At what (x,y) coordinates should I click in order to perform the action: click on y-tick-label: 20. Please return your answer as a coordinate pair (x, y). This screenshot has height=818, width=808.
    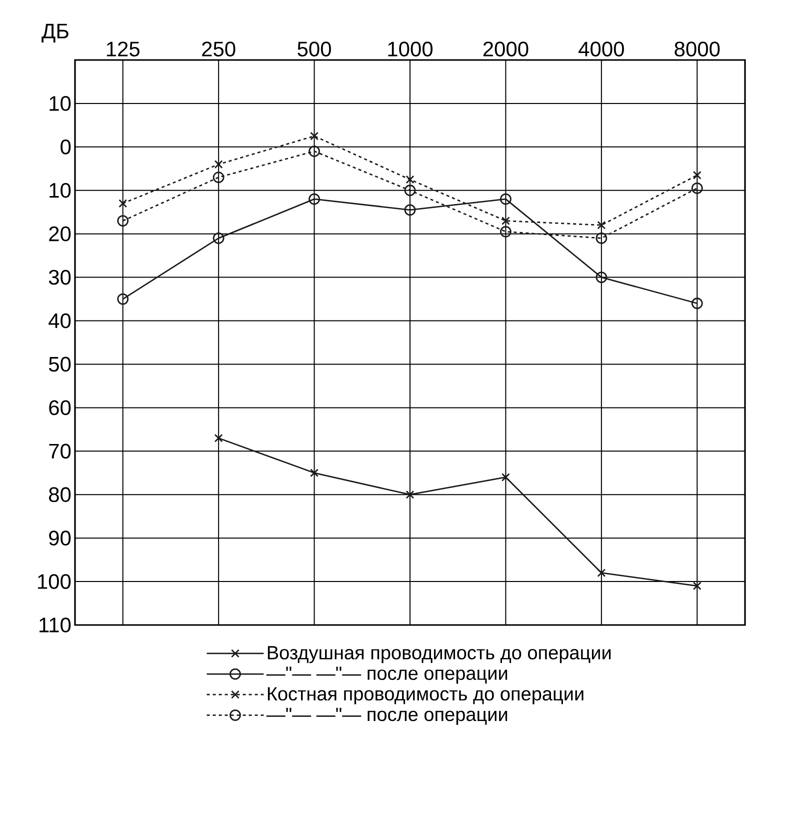
    Looking at the image, I should click on (60, 234).